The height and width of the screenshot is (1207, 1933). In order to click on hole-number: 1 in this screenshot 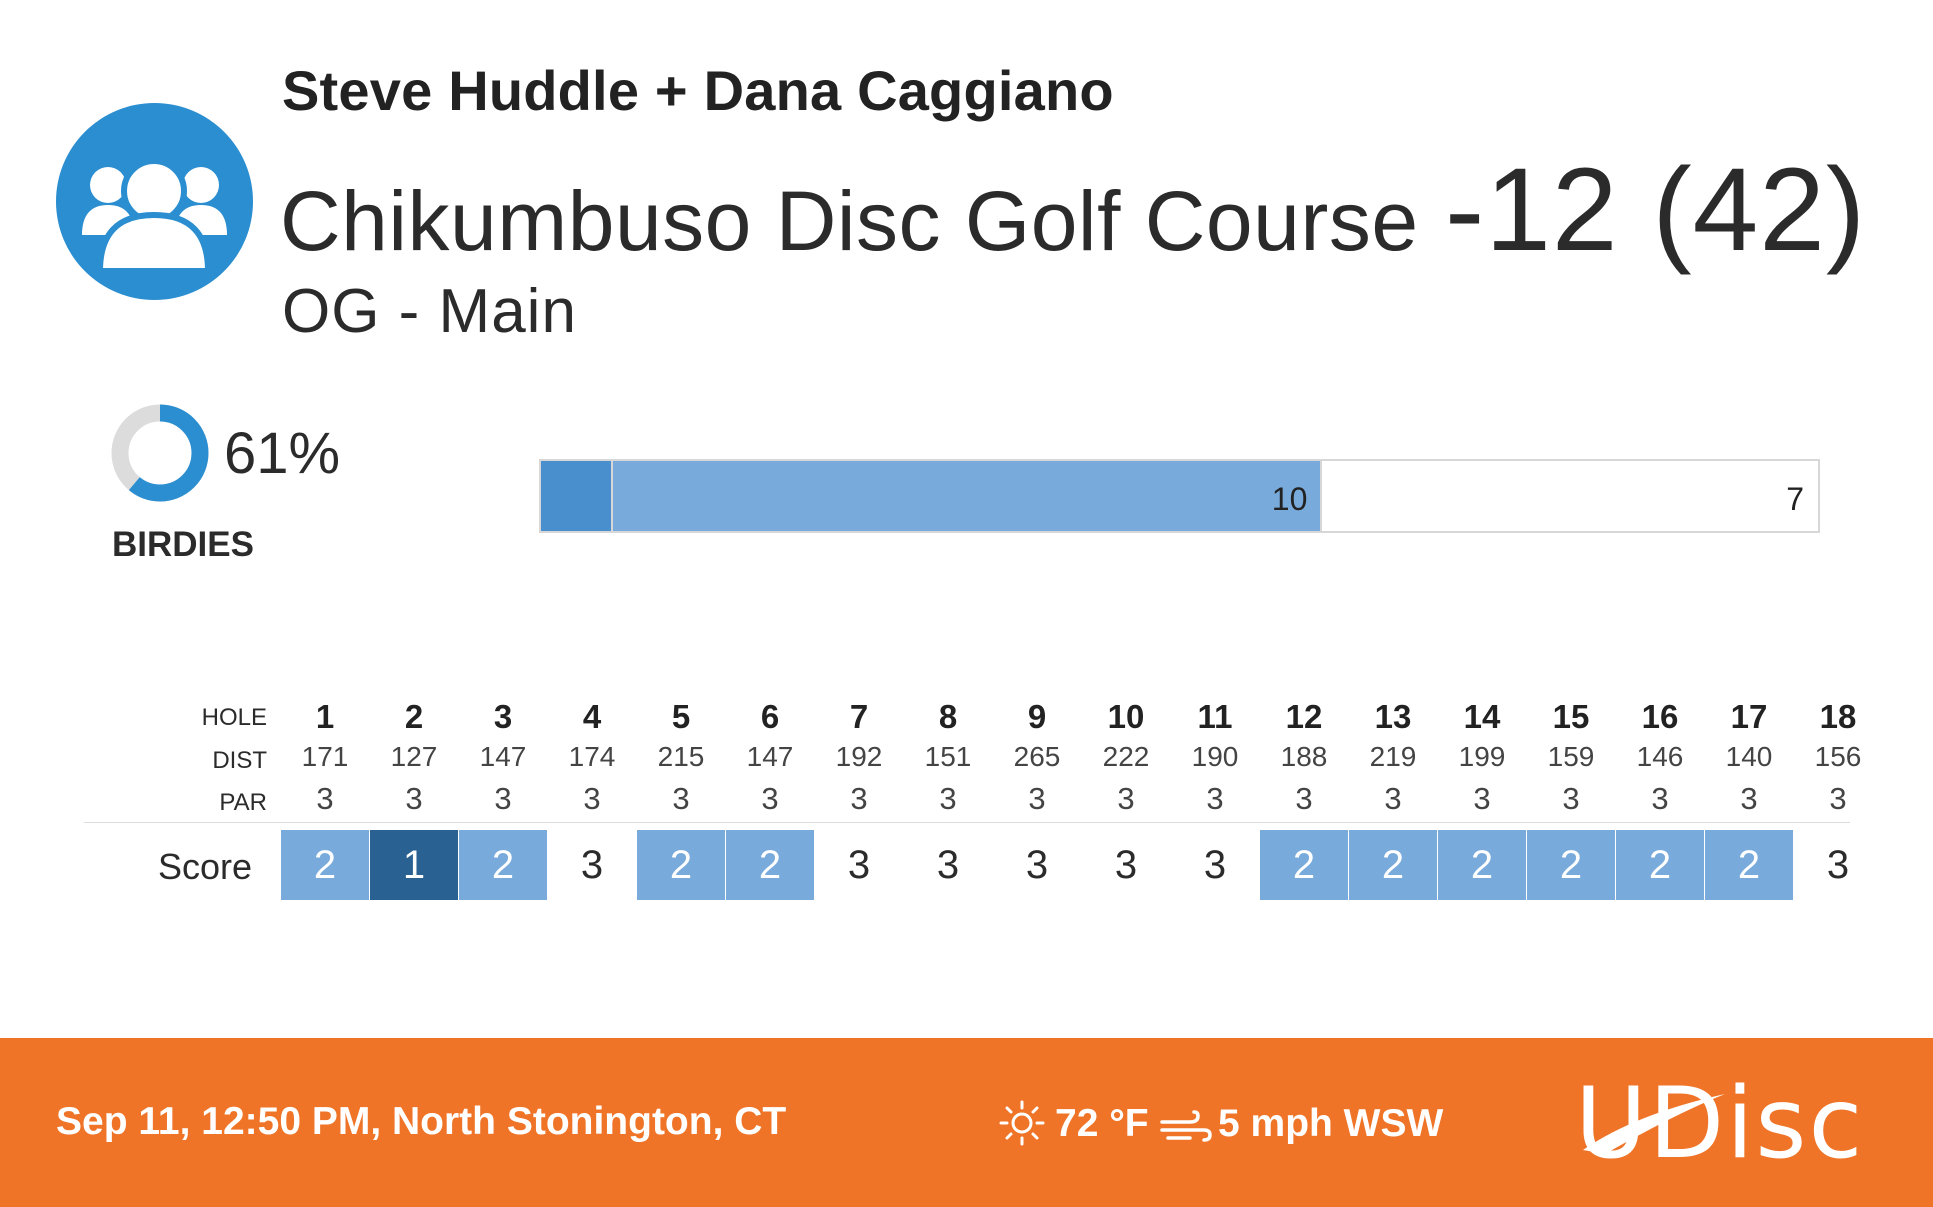, I will do `click(325, 716)`.